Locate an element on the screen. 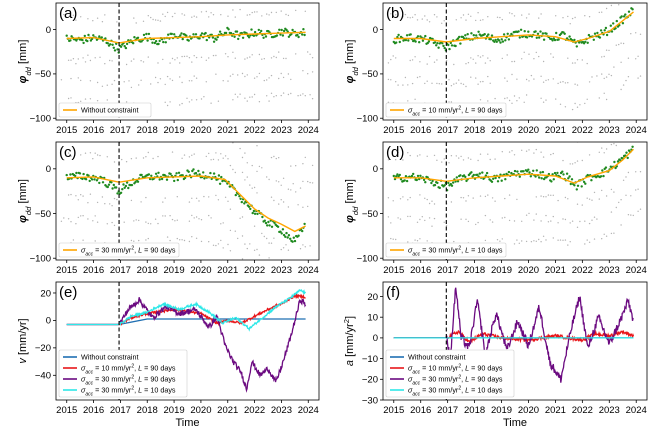 The image size is (662, 428). legend-label: σacc = 10 mm/yr2, L = 90 days is located at coordinates (455, 112).